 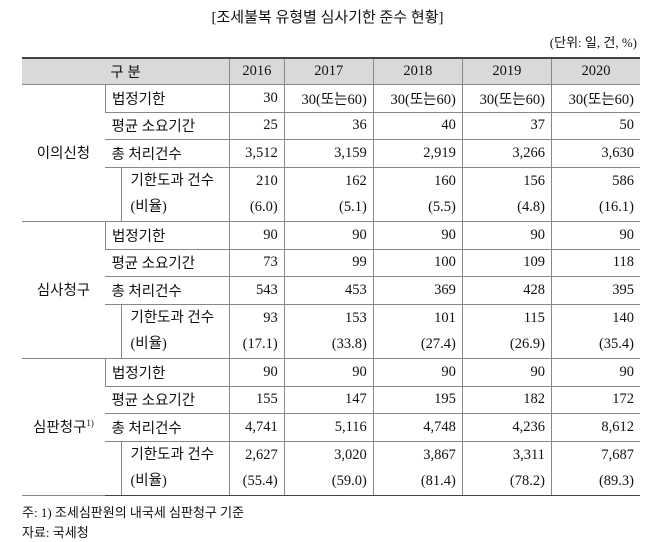 What do you see at coordinates (417, 126) in the screenshot?
I see `value-cell: 40` at bounding box center [417, 126].